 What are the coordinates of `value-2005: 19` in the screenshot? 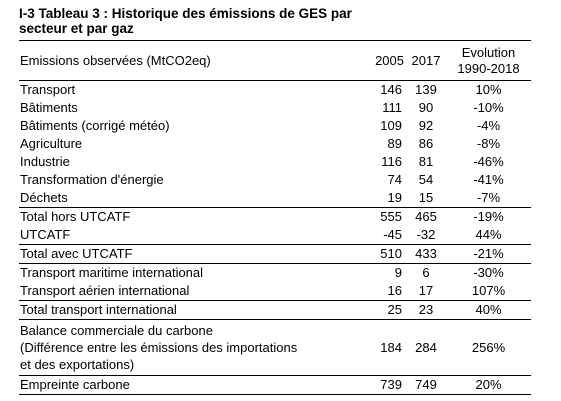 It's located at (394, 197).